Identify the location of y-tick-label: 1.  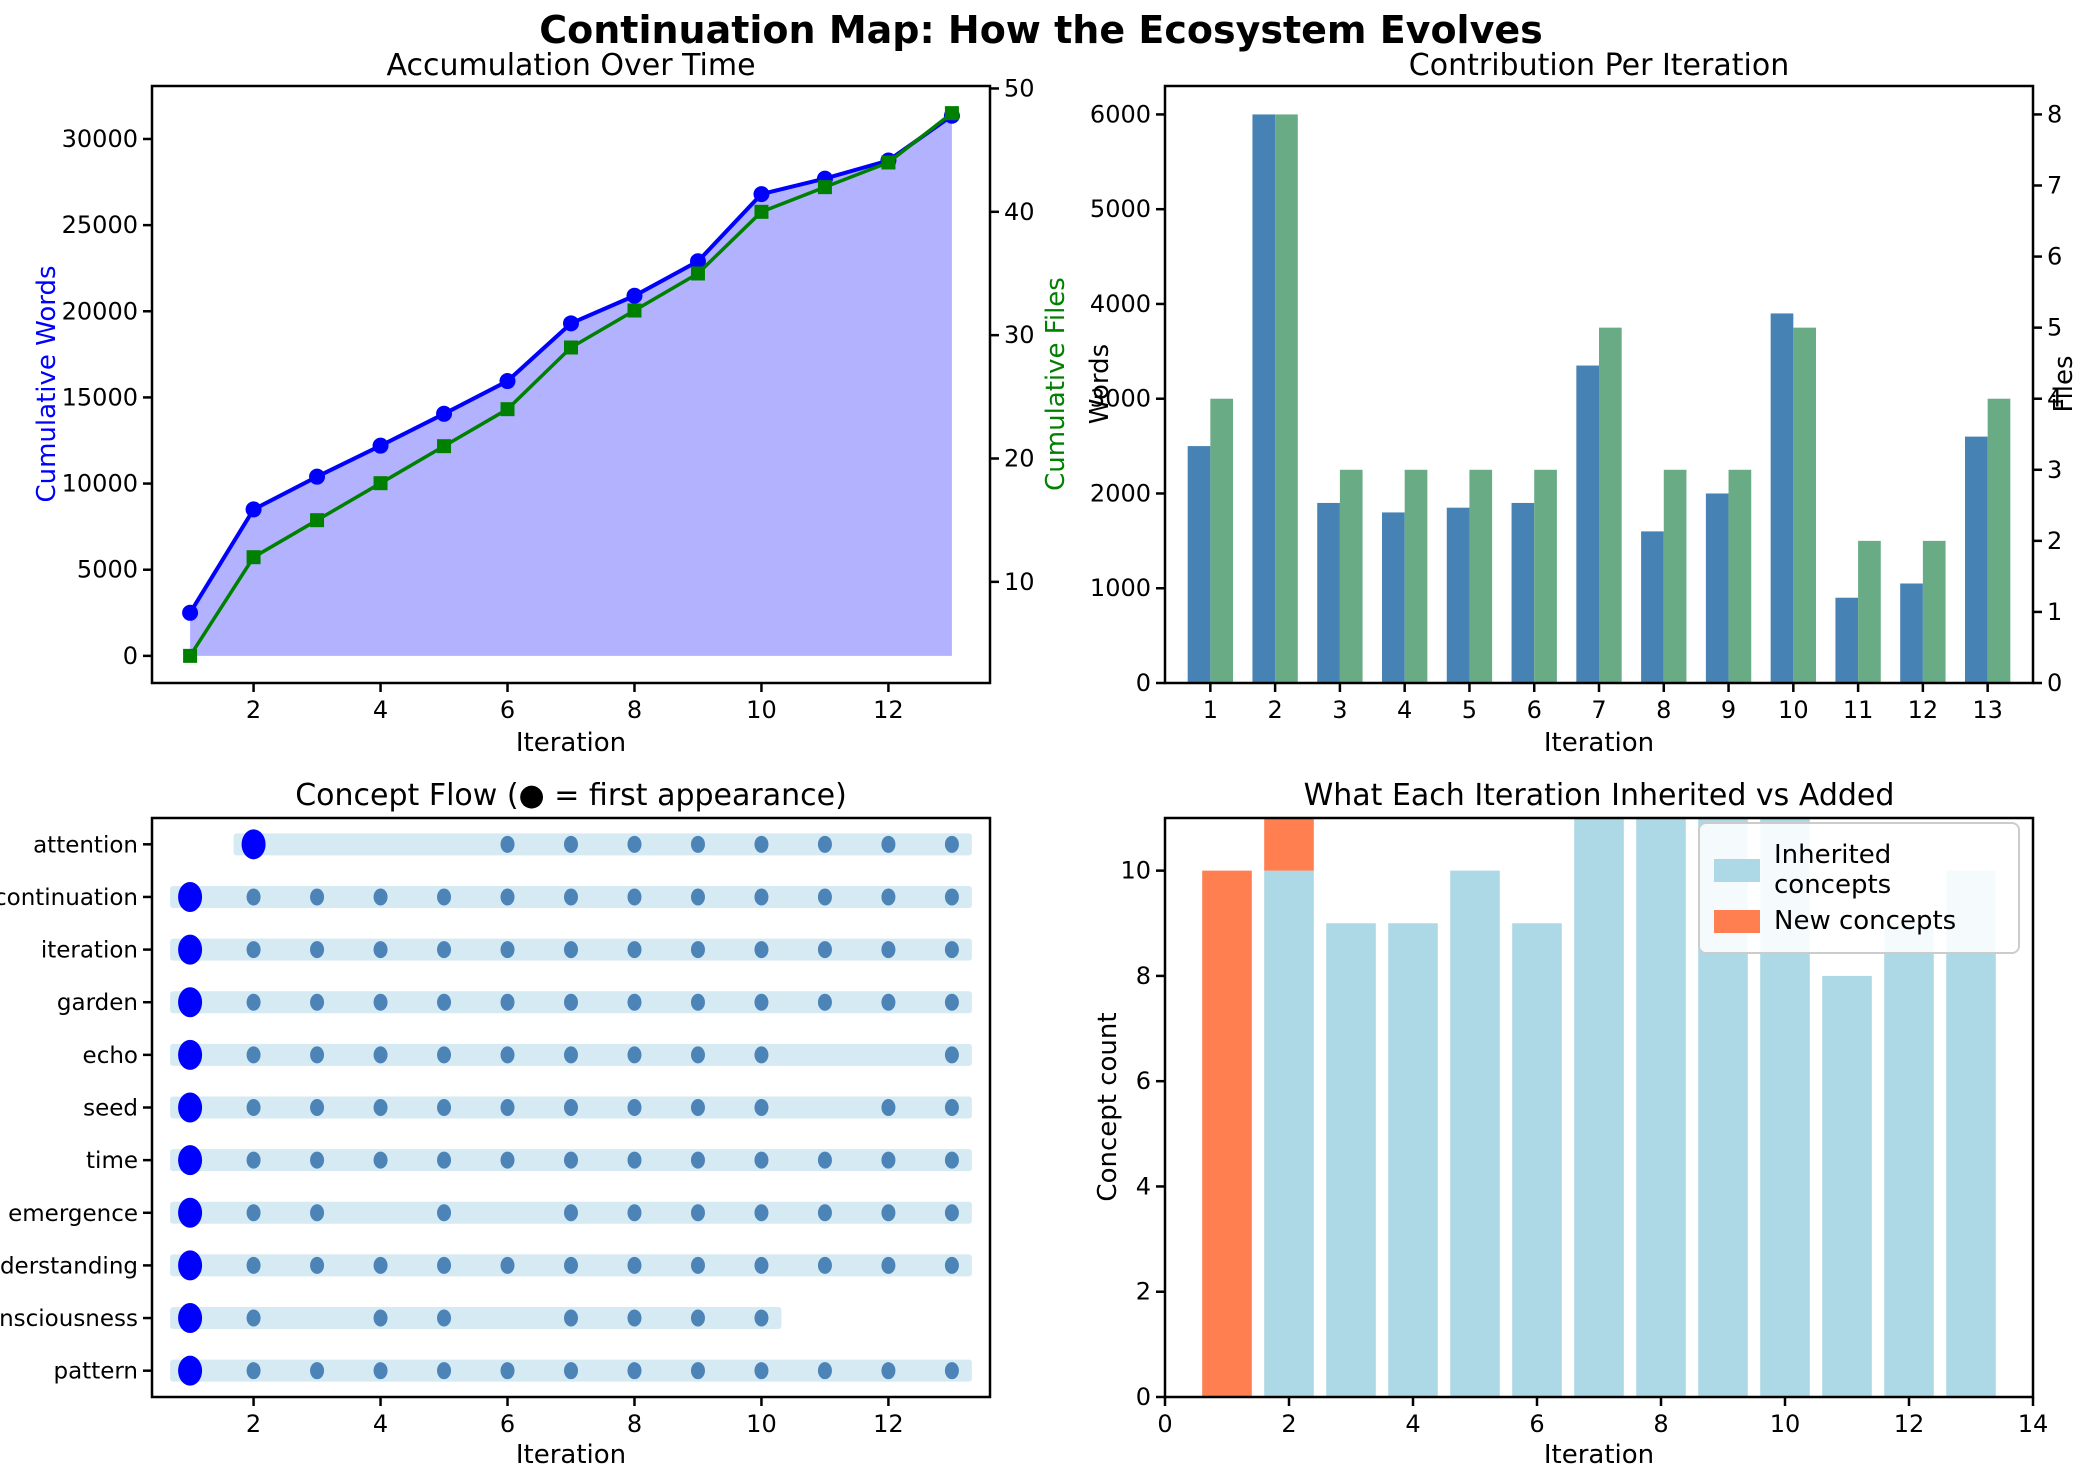
(2054, 612).